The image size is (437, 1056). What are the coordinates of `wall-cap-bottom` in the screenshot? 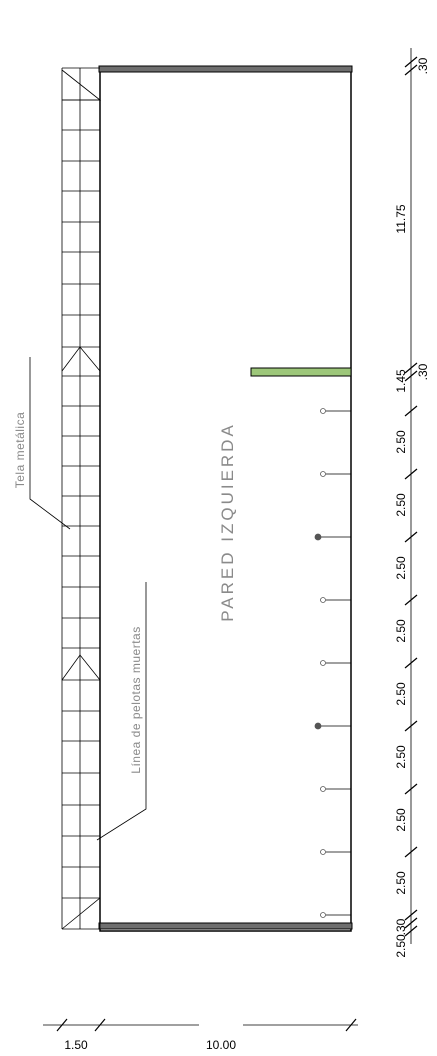 It's located at (225, 926).